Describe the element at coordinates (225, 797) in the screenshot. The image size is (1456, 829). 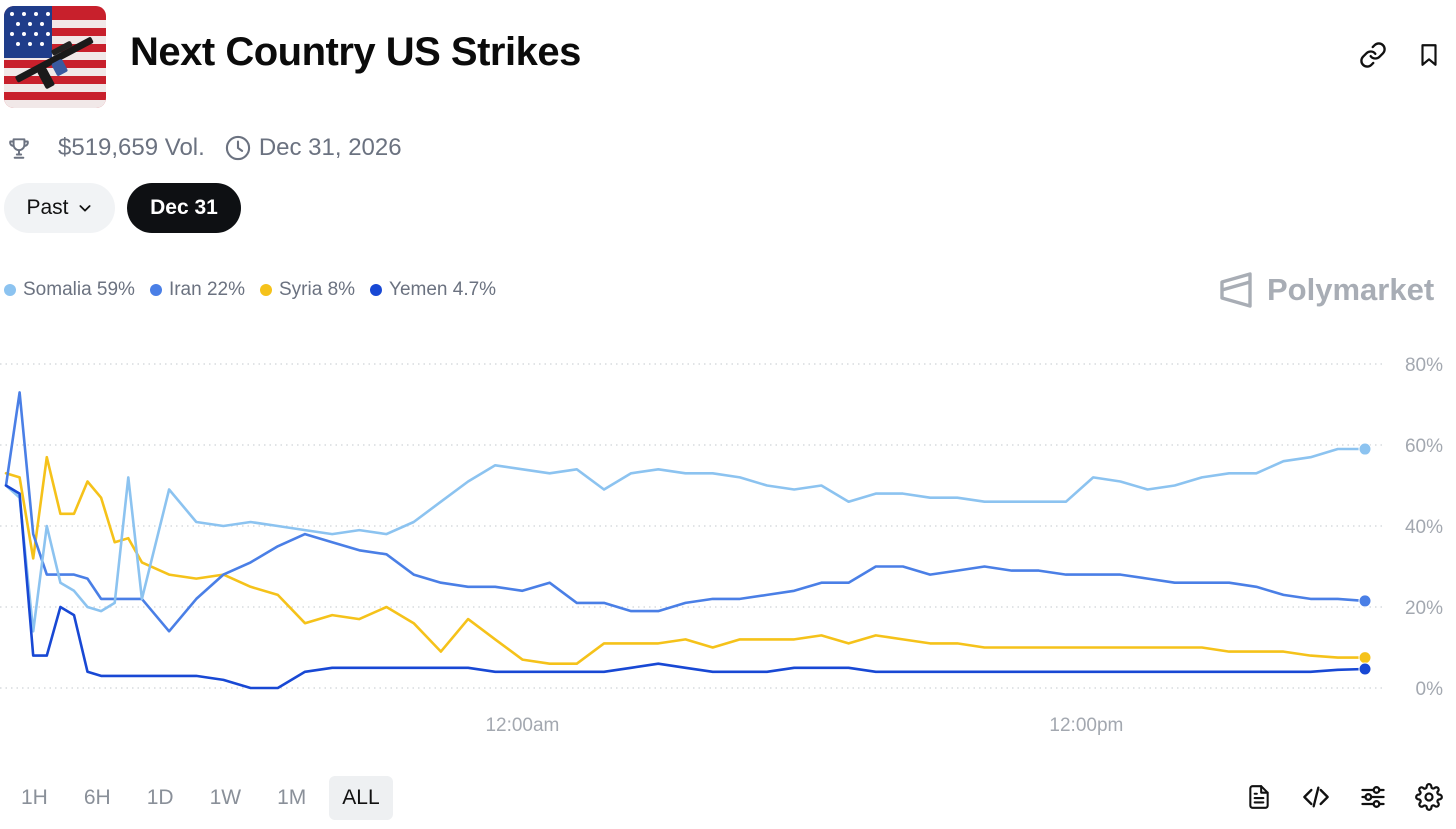
I see `range-1w: 1W` at that location.